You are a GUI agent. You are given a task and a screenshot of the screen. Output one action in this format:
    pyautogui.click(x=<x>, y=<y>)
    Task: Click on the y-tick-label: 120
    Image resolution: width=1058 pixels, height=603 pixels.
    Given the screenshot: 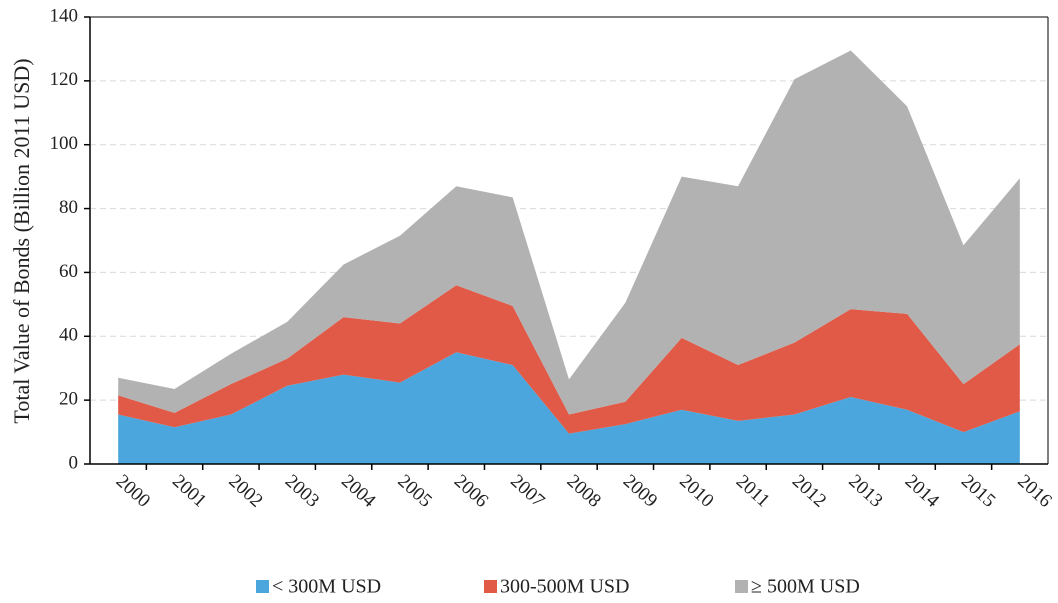 What is the action you would take?
    pyautogui.click(x=64, y=79)
    